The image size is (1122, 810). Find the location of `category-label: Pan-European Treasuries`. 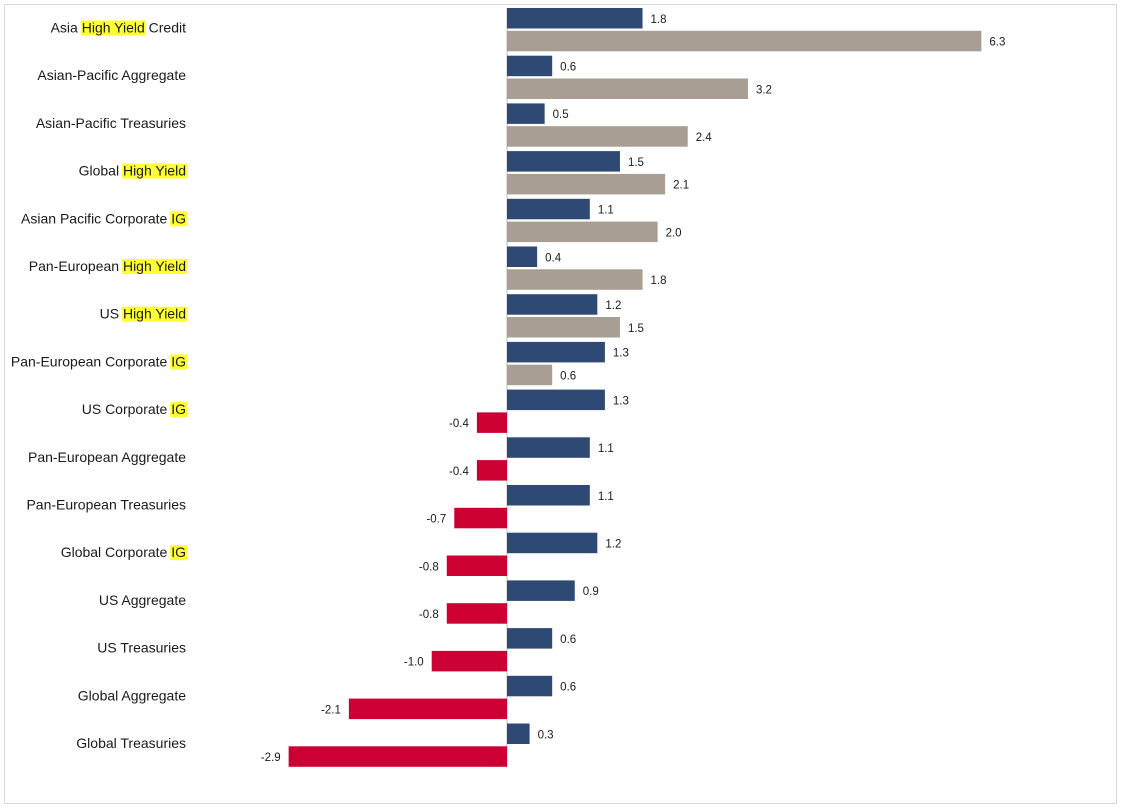

category-label: Pan-European Treasuries is located at coordinates (106, 505).